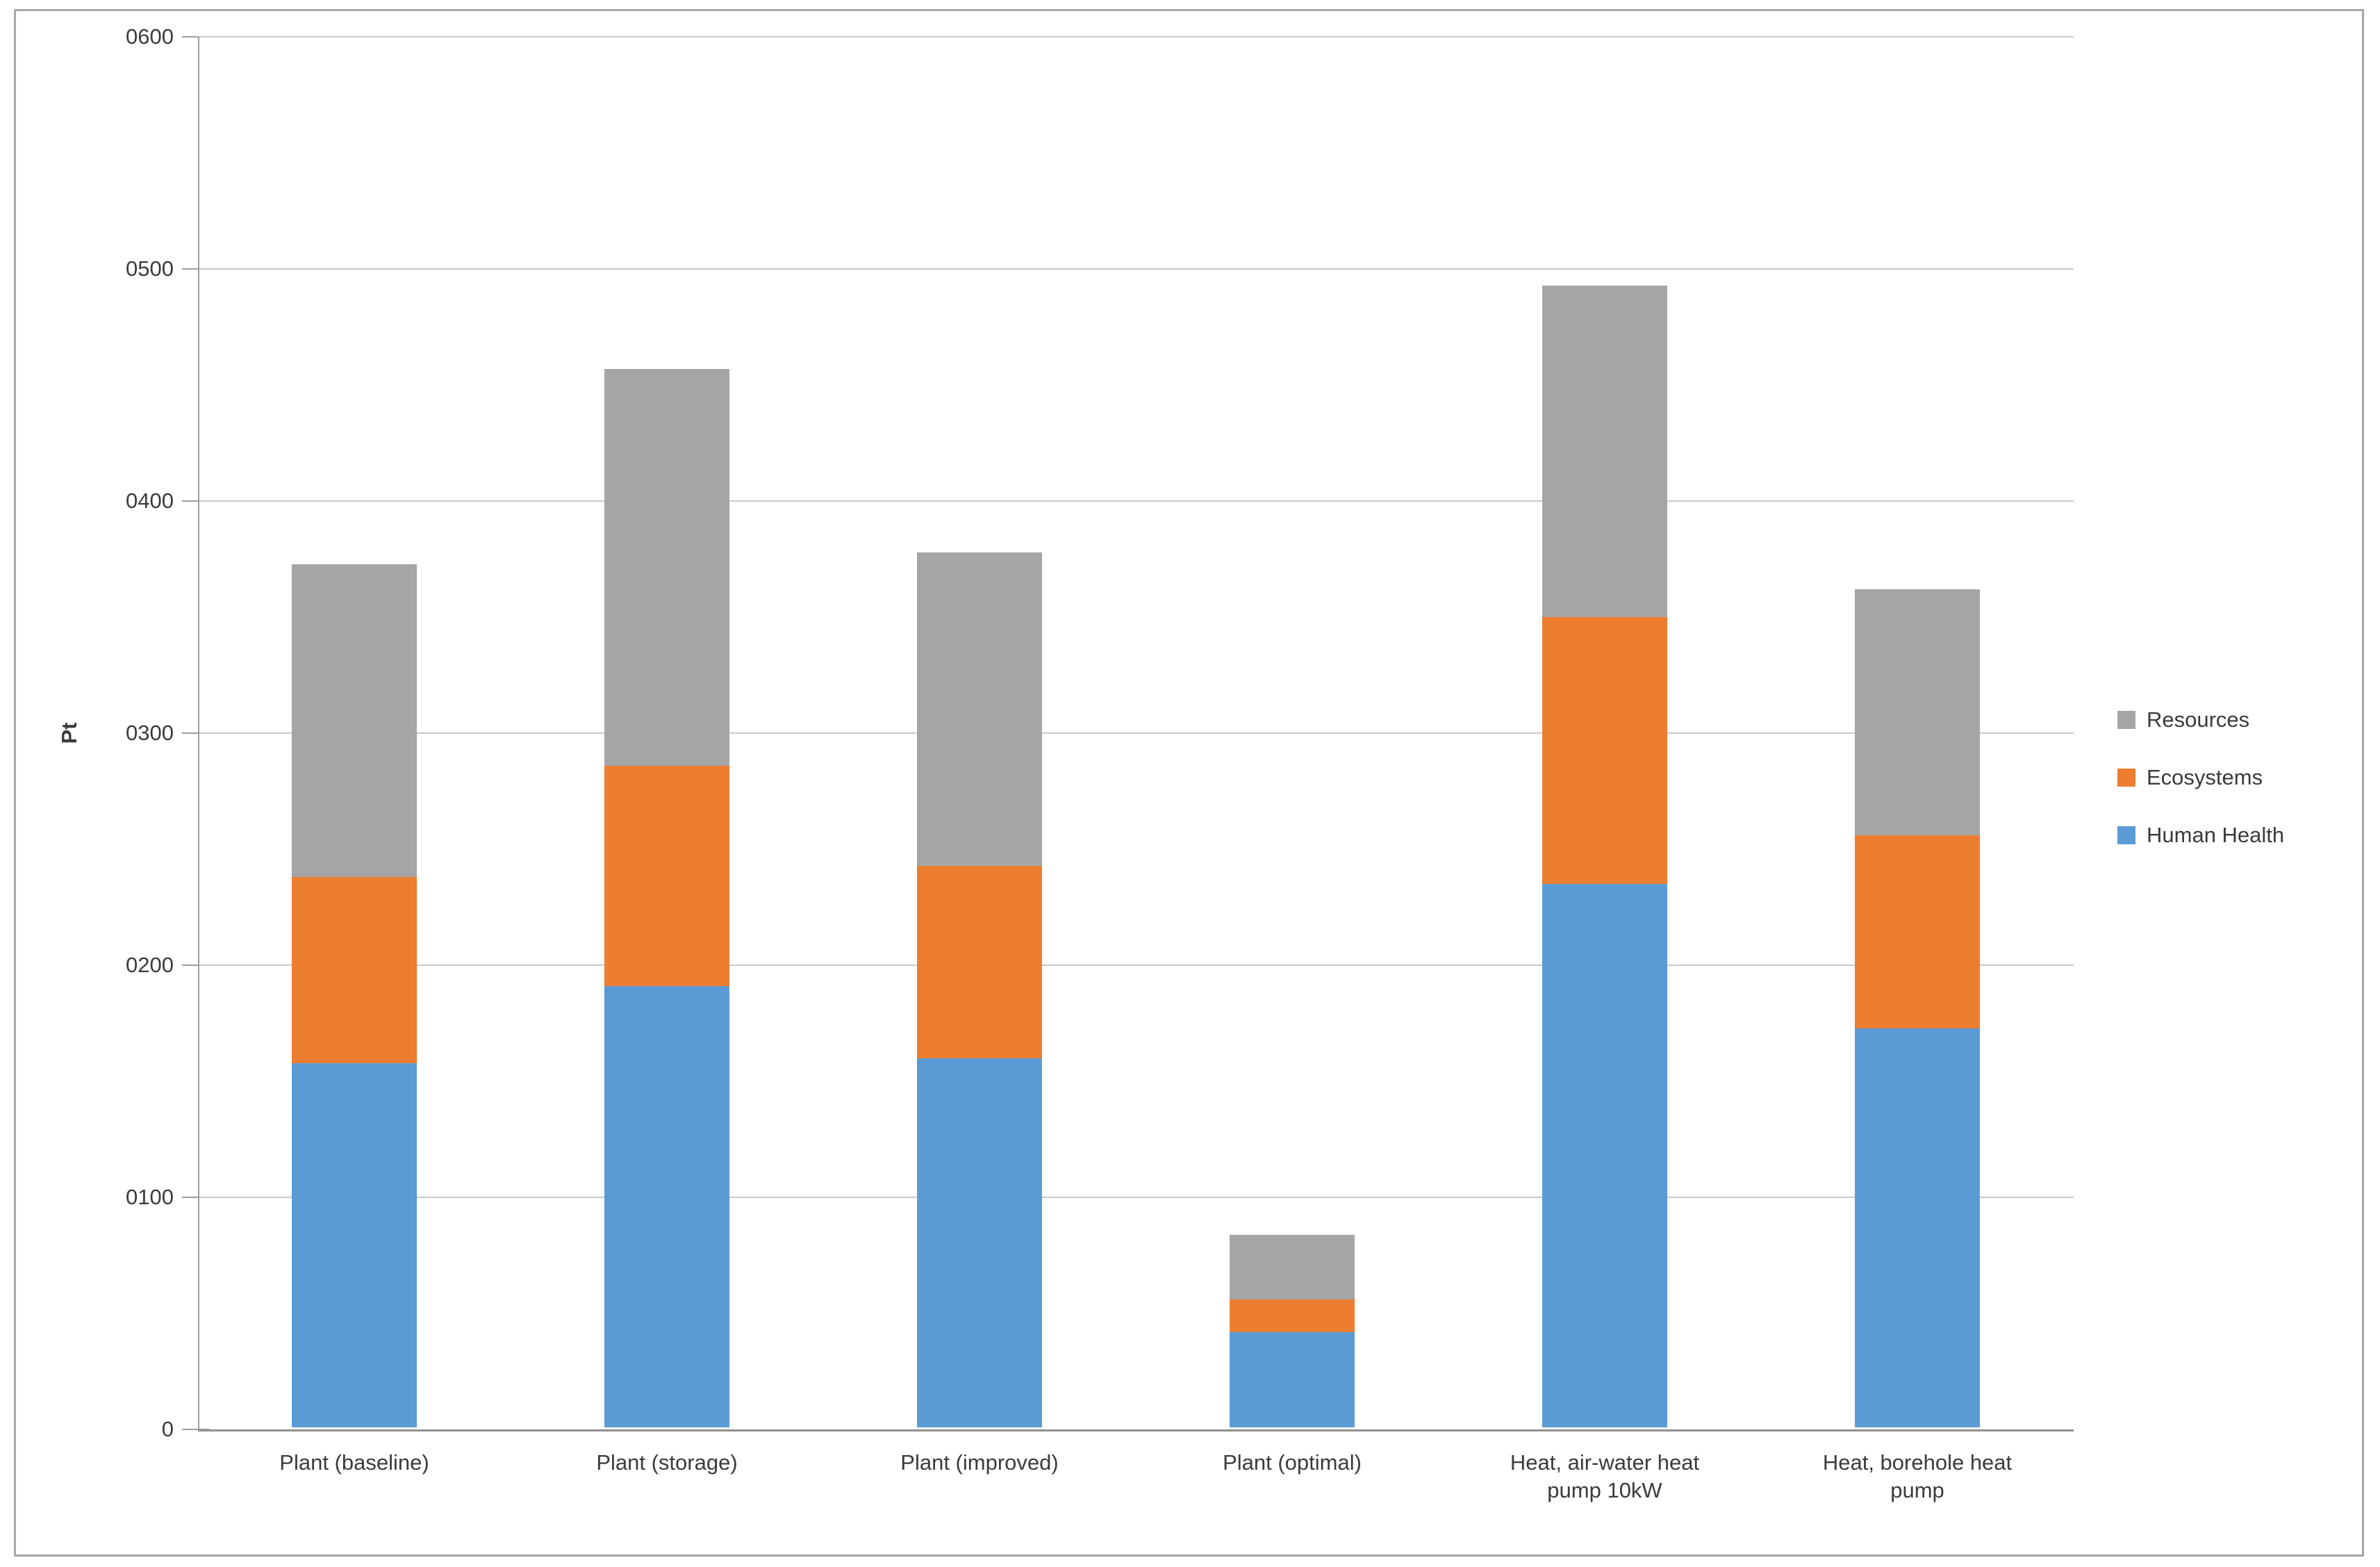 The image size is (2380, 1567). I want to click on x-axis-label-line: pump, so click(1917, 1490).